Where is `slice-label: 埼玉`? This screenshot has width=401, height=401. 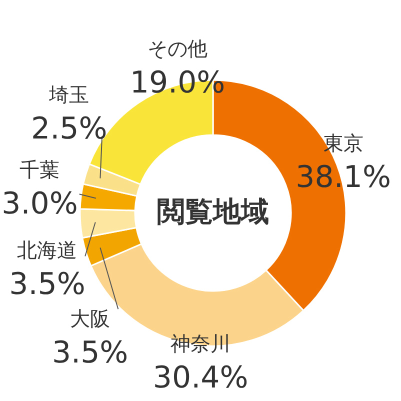
slice-label: 埼玉 is located at coordinates (69, 94).